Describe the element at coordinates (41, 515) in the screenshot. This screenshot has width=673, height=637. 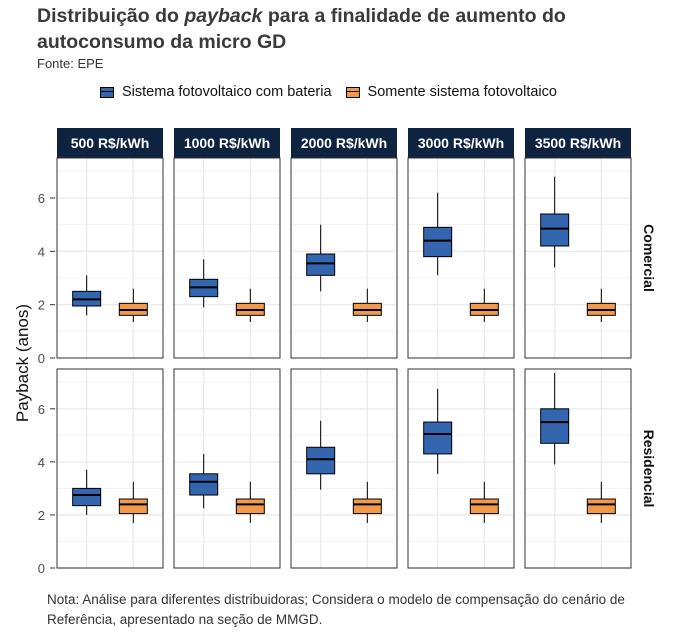
I see `y-tick-label-residencial-1: 2` at that location.